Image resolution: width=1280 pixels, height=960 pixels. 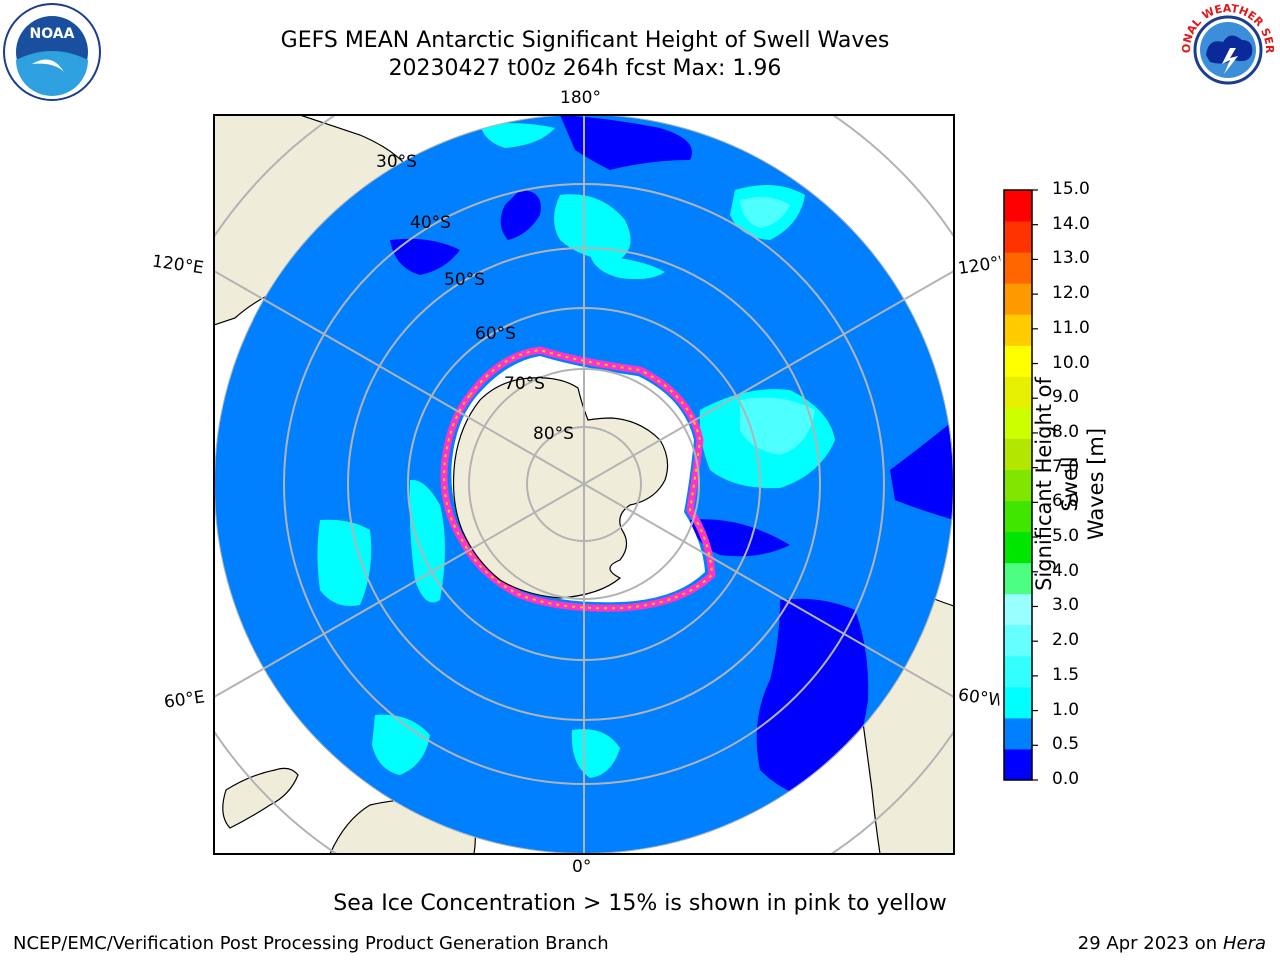 What do you see at coordinates (495, 334) in the screenshot?
I see `lat-label-60s: 60°S` at bounding box center [495, 334].